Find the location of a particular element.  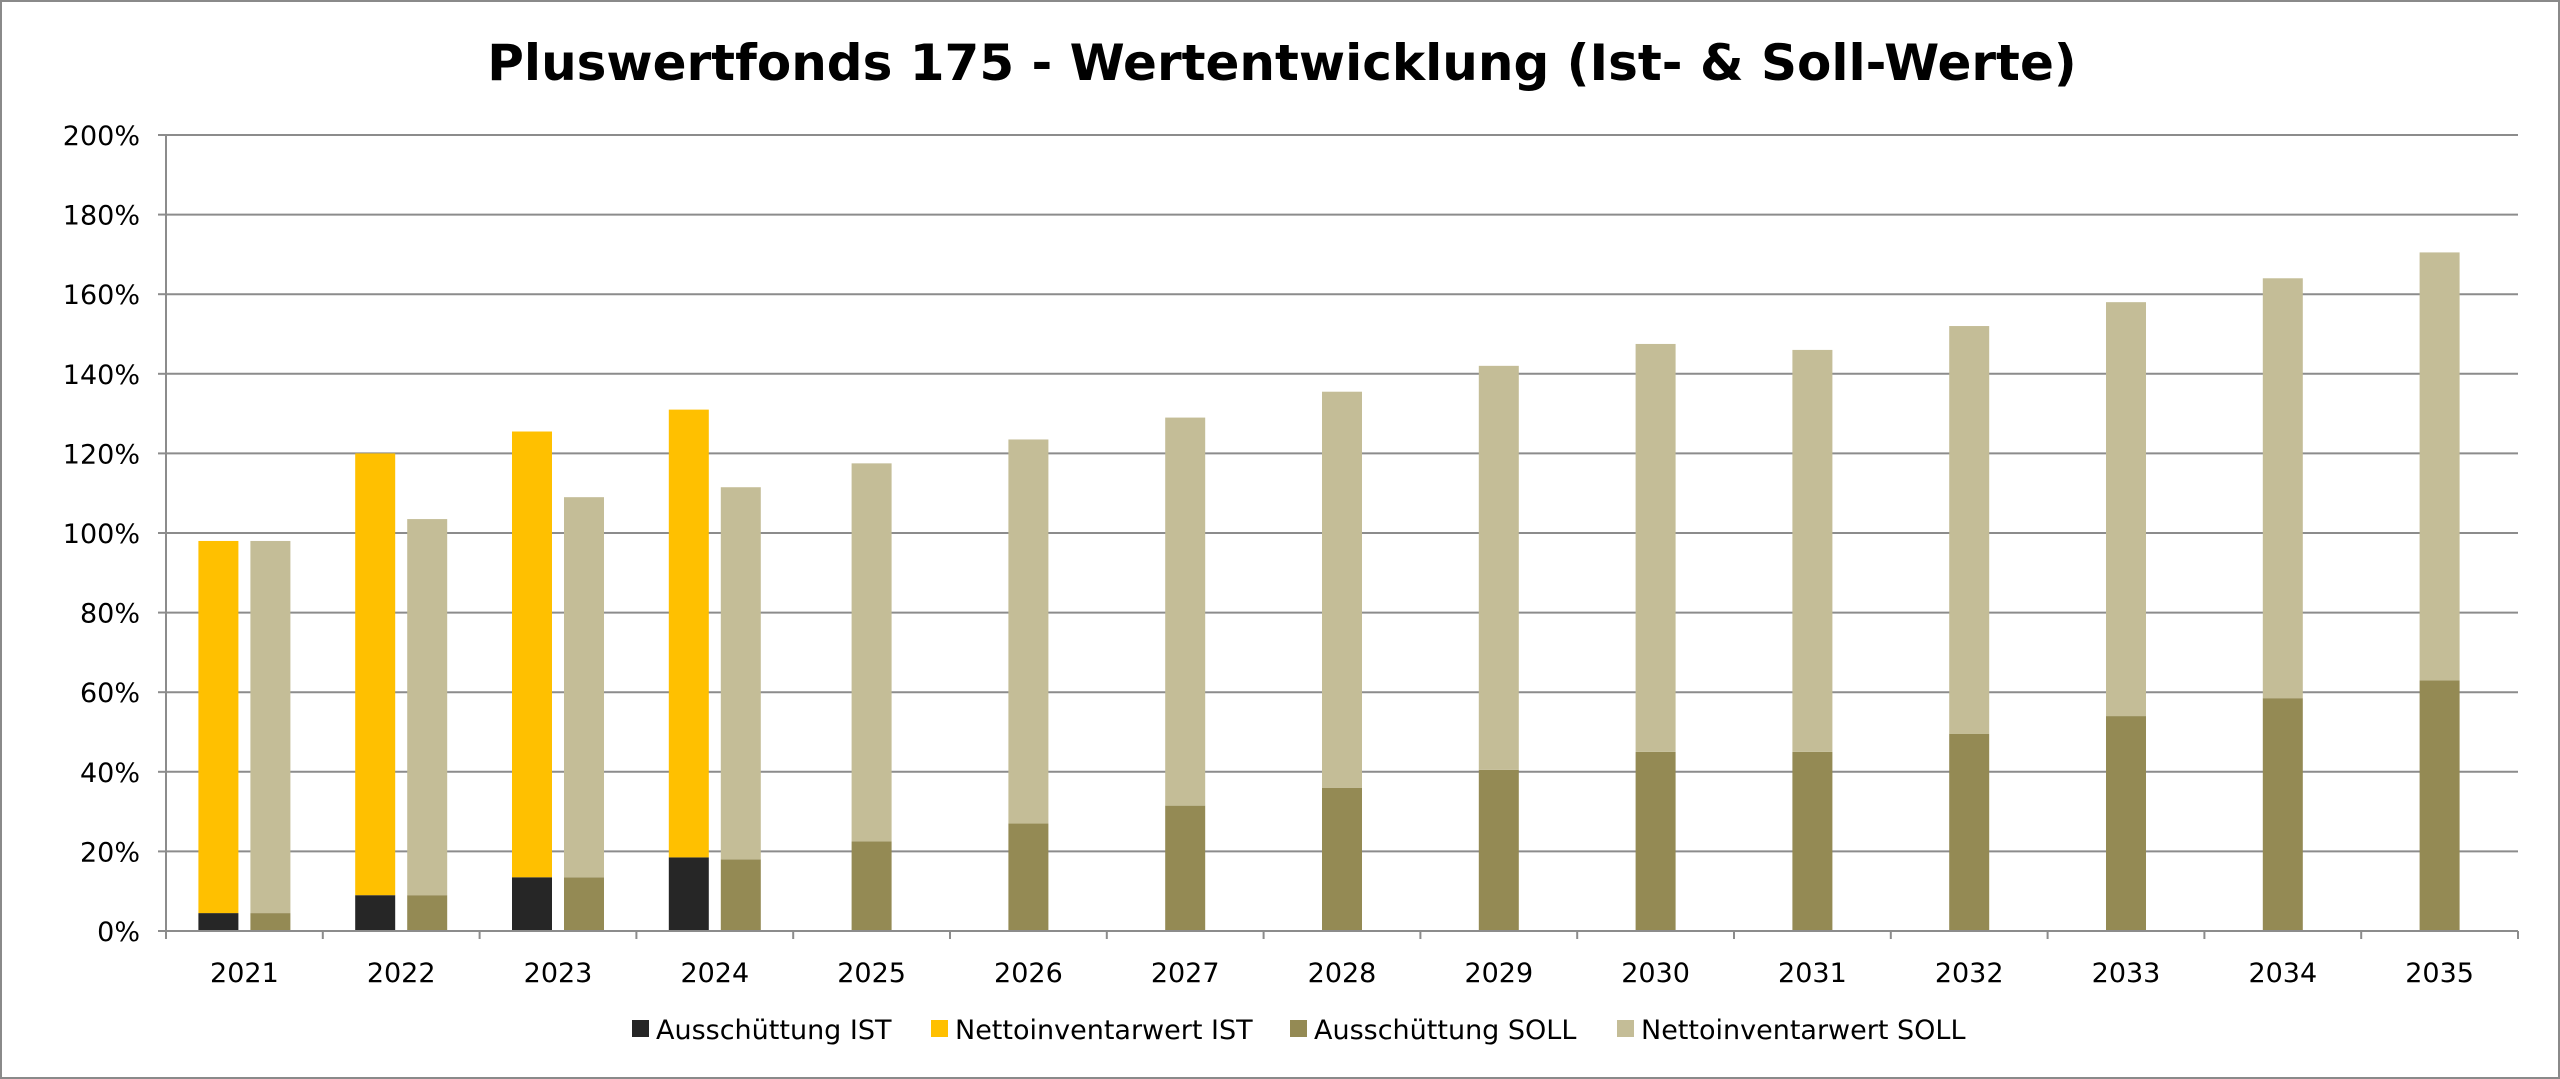

x-tick-label: 2028 is located at coordinates (1342, 973).